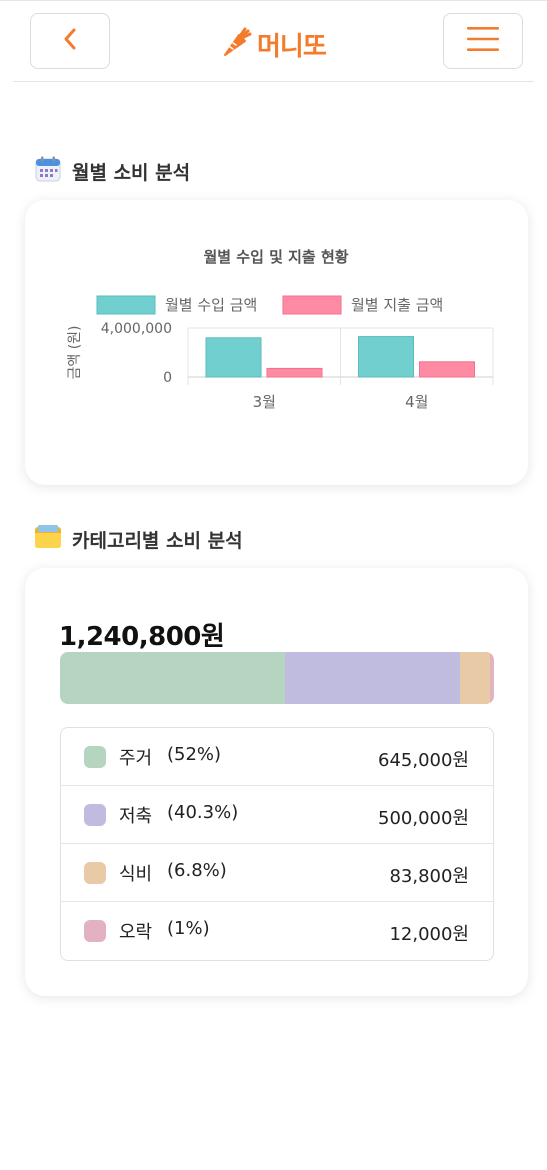 This screenshot has height=1170, width=547. What do you see at coordinates (429, 934) in the screenshot?
I see `category-amount: 12,000원` at bounding box center [429, 934].